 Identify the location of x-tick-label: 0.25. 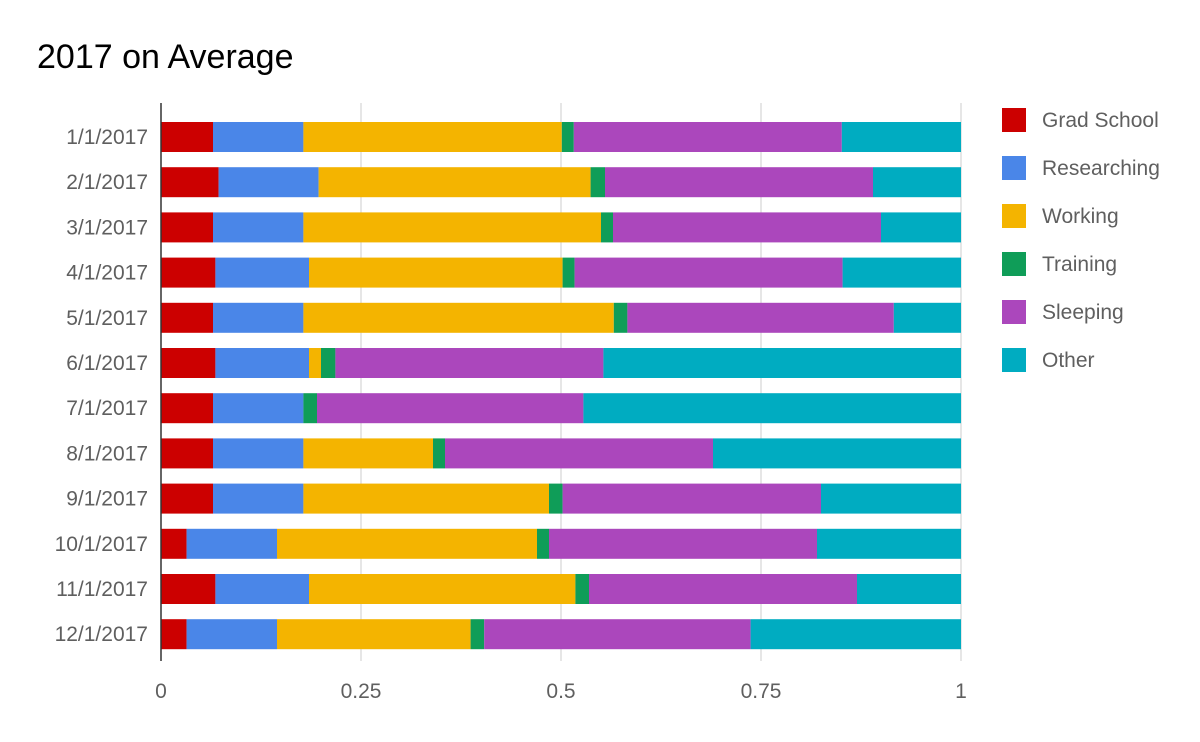
(361, 691).